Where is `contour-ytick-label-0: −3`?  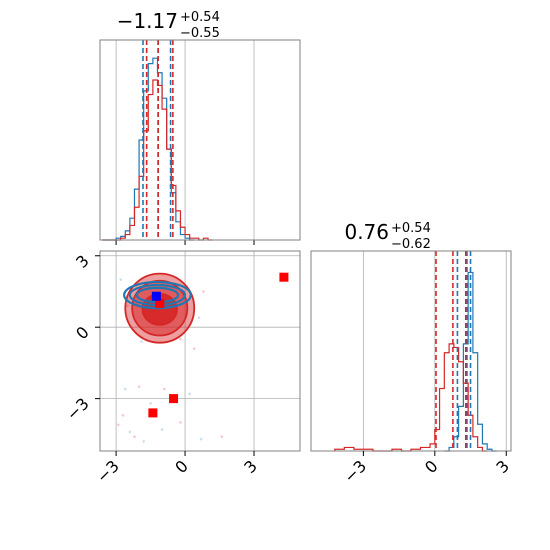
contour-ytick-label-0: −3 is located at coordinates (78, 409).